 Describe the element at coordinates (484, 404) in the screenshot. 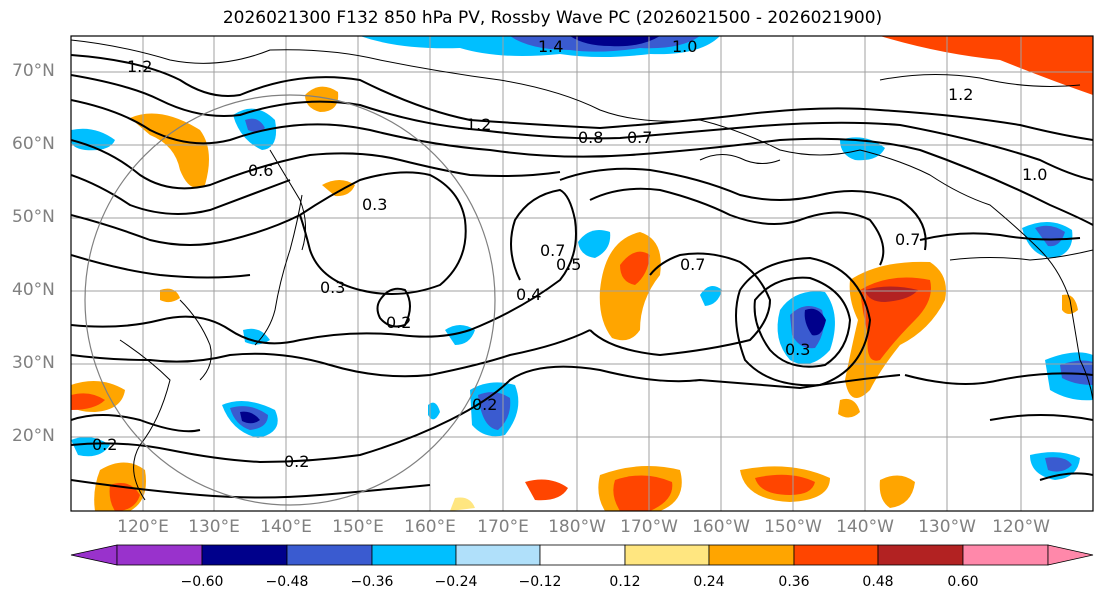

I see `contour-label-0-2-south: 0.2` at that location.